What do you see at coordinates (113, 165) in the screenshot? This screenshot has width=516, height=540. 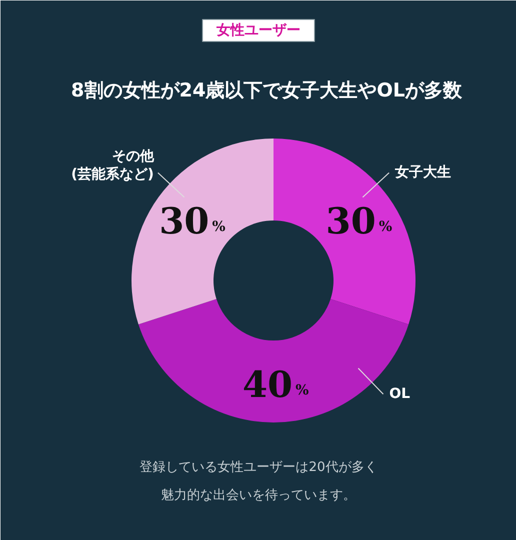 I see `slice-label: その他 (芸能系など)` at bounding box center [113, 165].